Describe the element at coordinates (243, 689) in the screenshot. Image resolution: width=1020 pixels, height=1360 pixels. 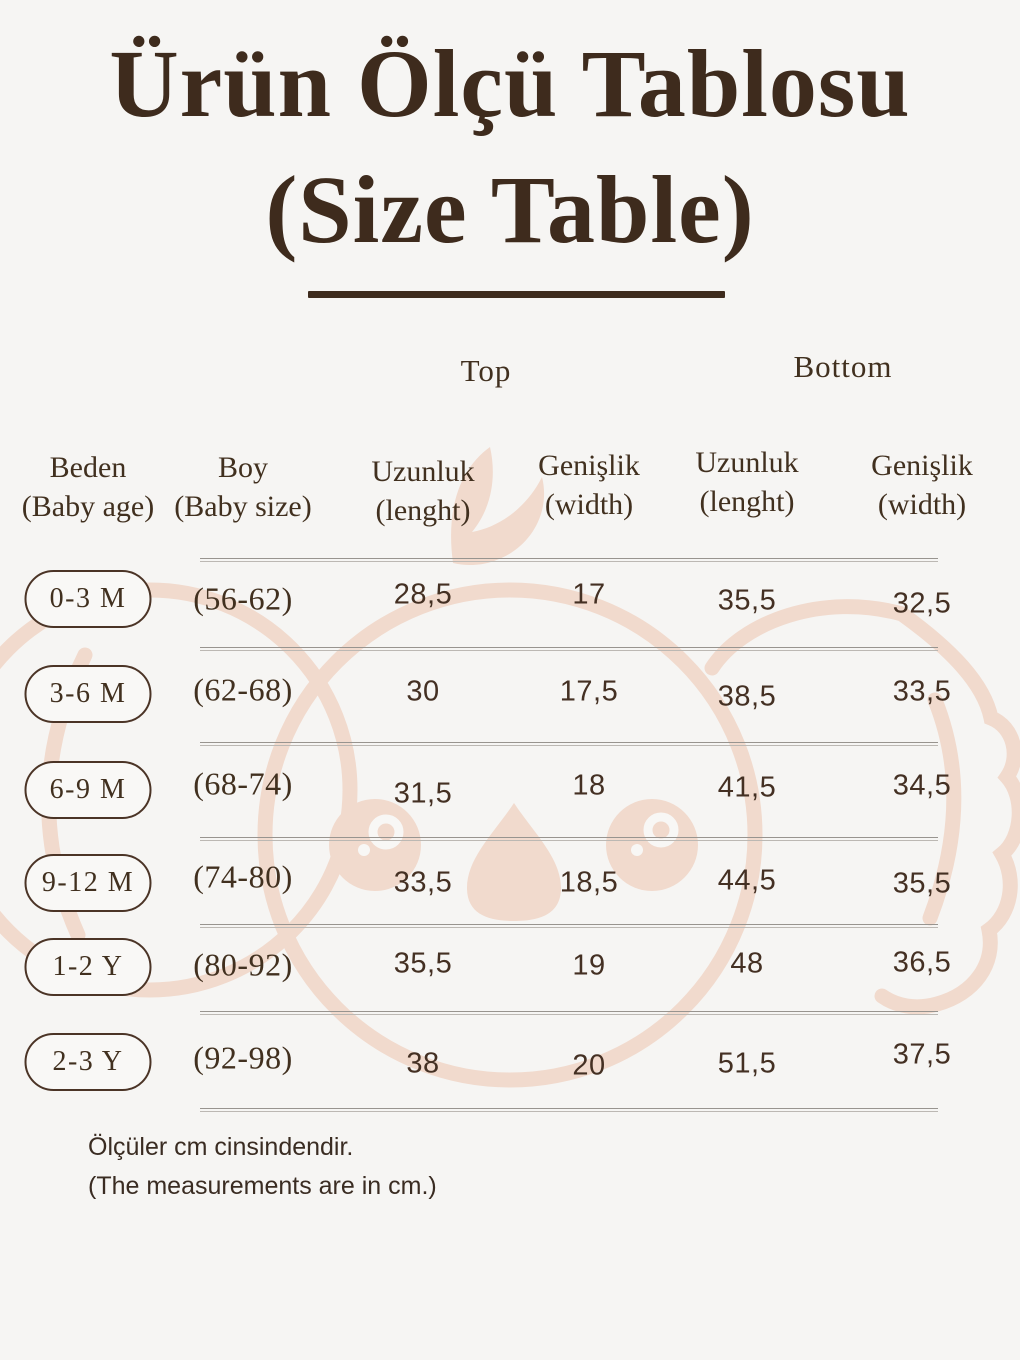
I see `boy-cell: (62-68)` at that location.